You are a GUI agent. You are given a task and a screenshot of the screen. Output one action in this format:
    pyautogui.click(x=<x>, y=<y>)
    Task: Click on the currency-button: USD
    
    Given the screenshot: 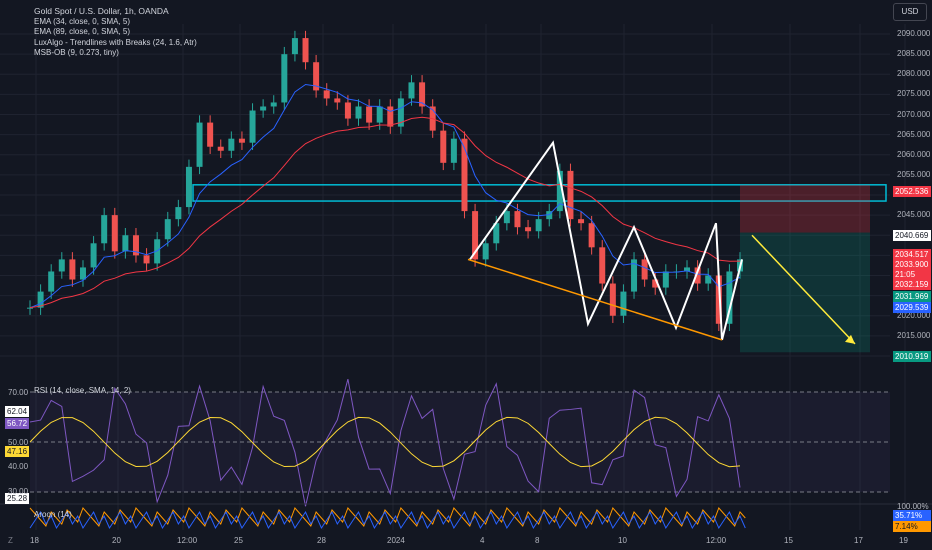 What is the action you would take?
    pyautogui.click(x=910, y=12)
    